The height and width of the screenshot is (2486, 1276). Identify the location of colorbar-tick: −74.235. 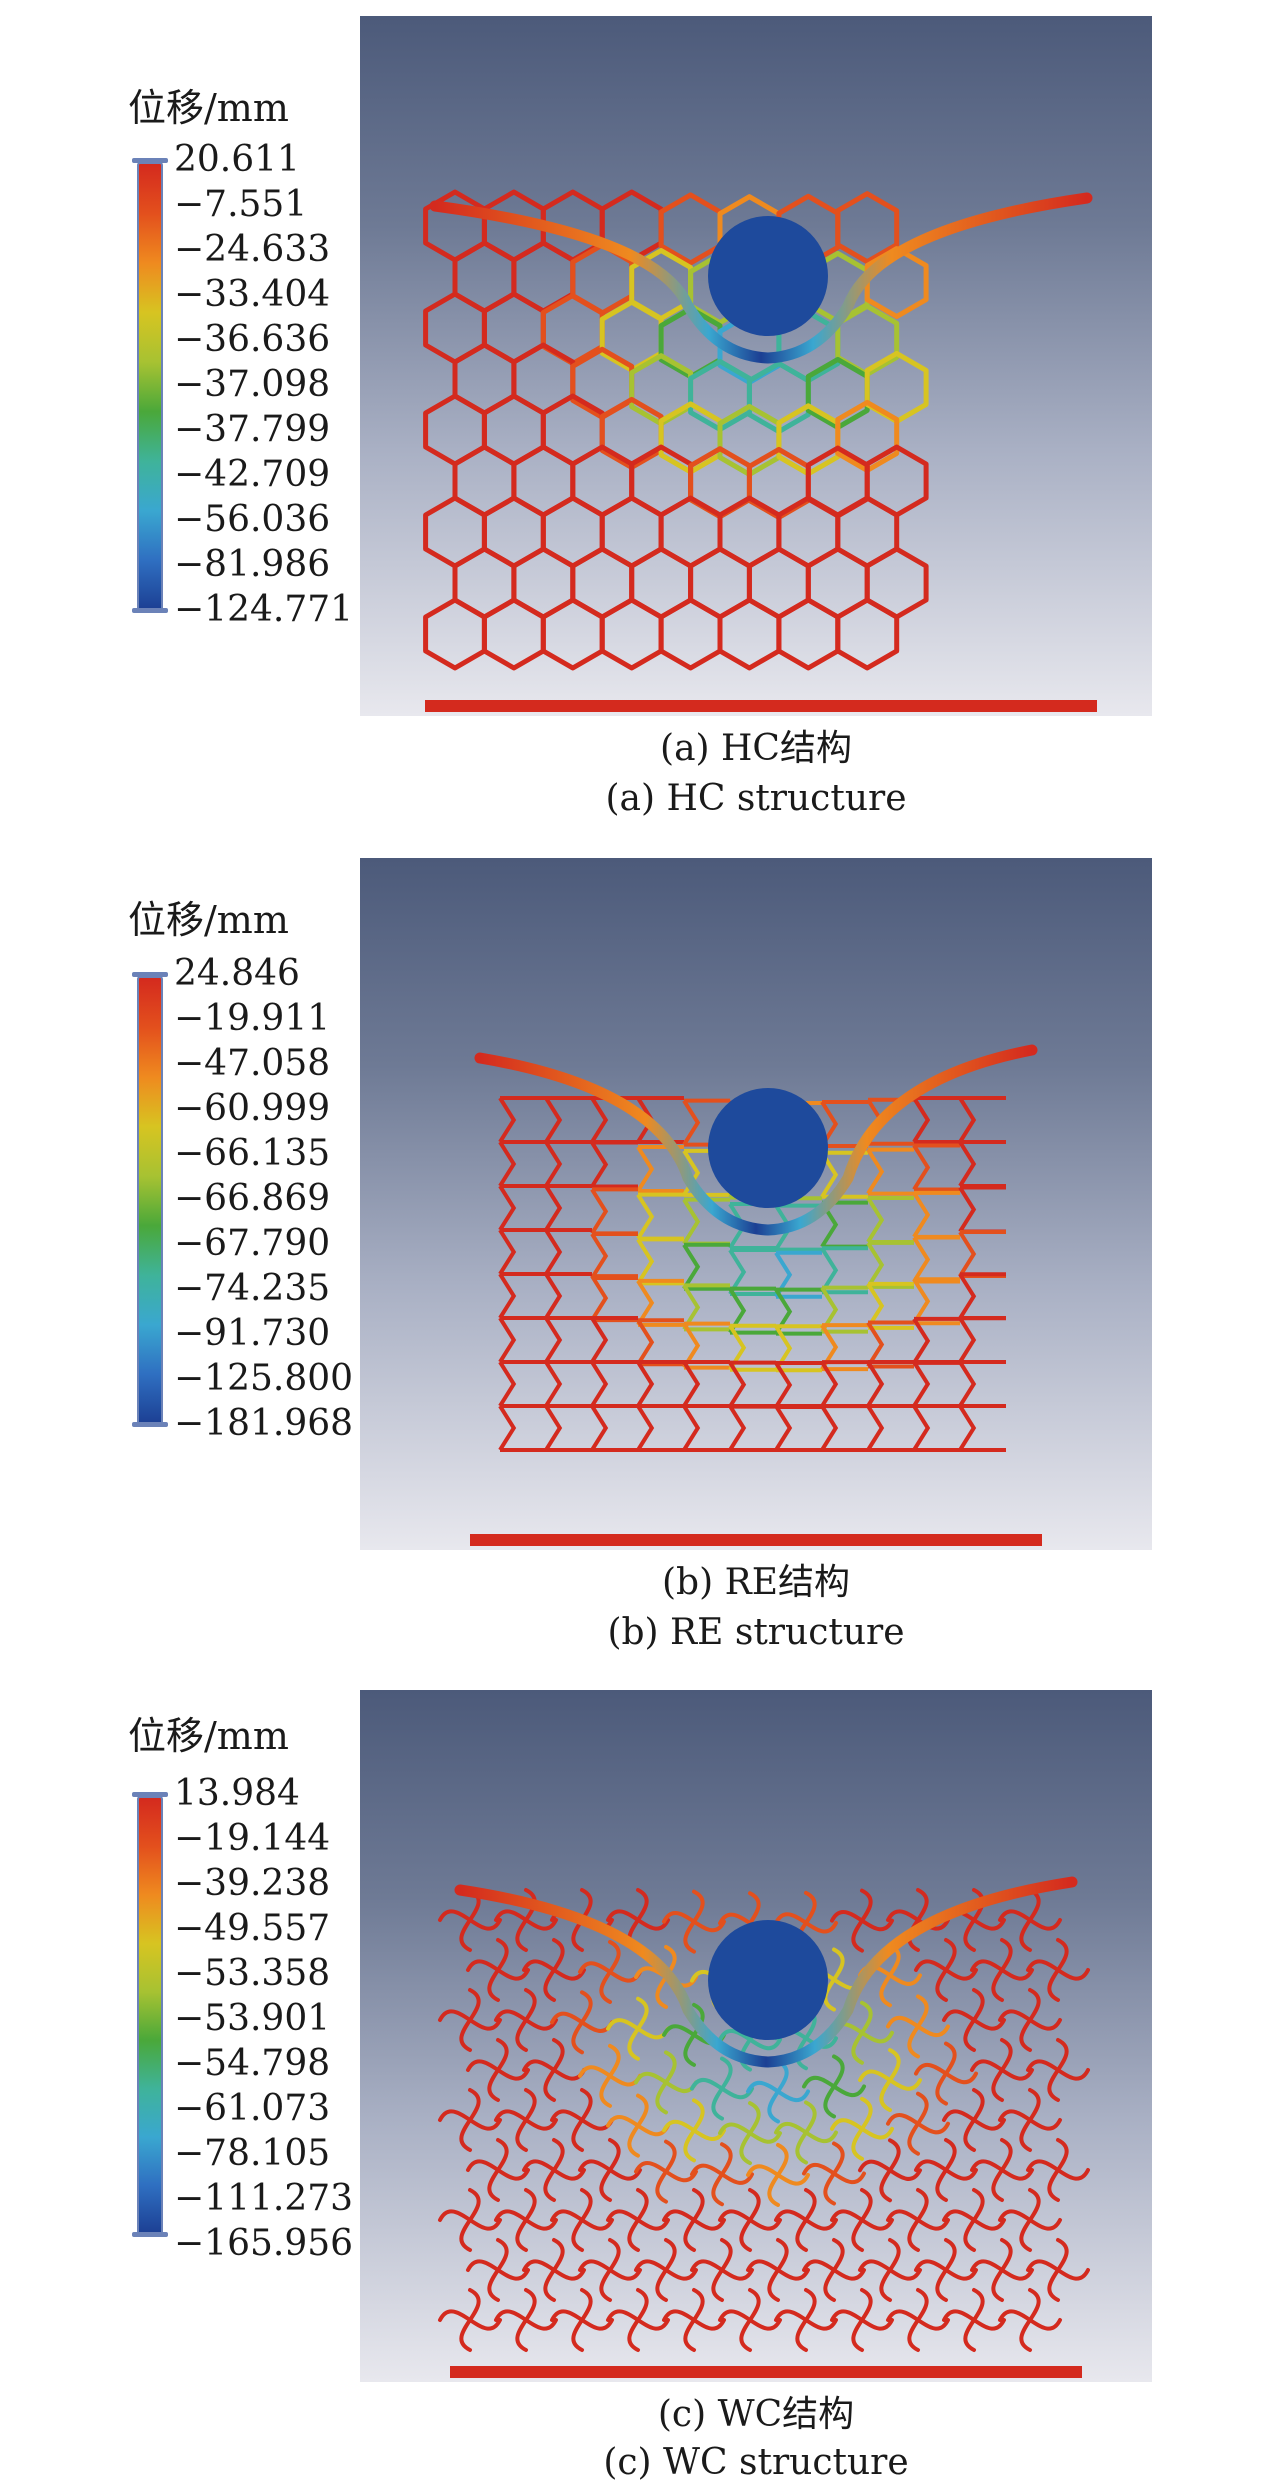
(252, 1288).